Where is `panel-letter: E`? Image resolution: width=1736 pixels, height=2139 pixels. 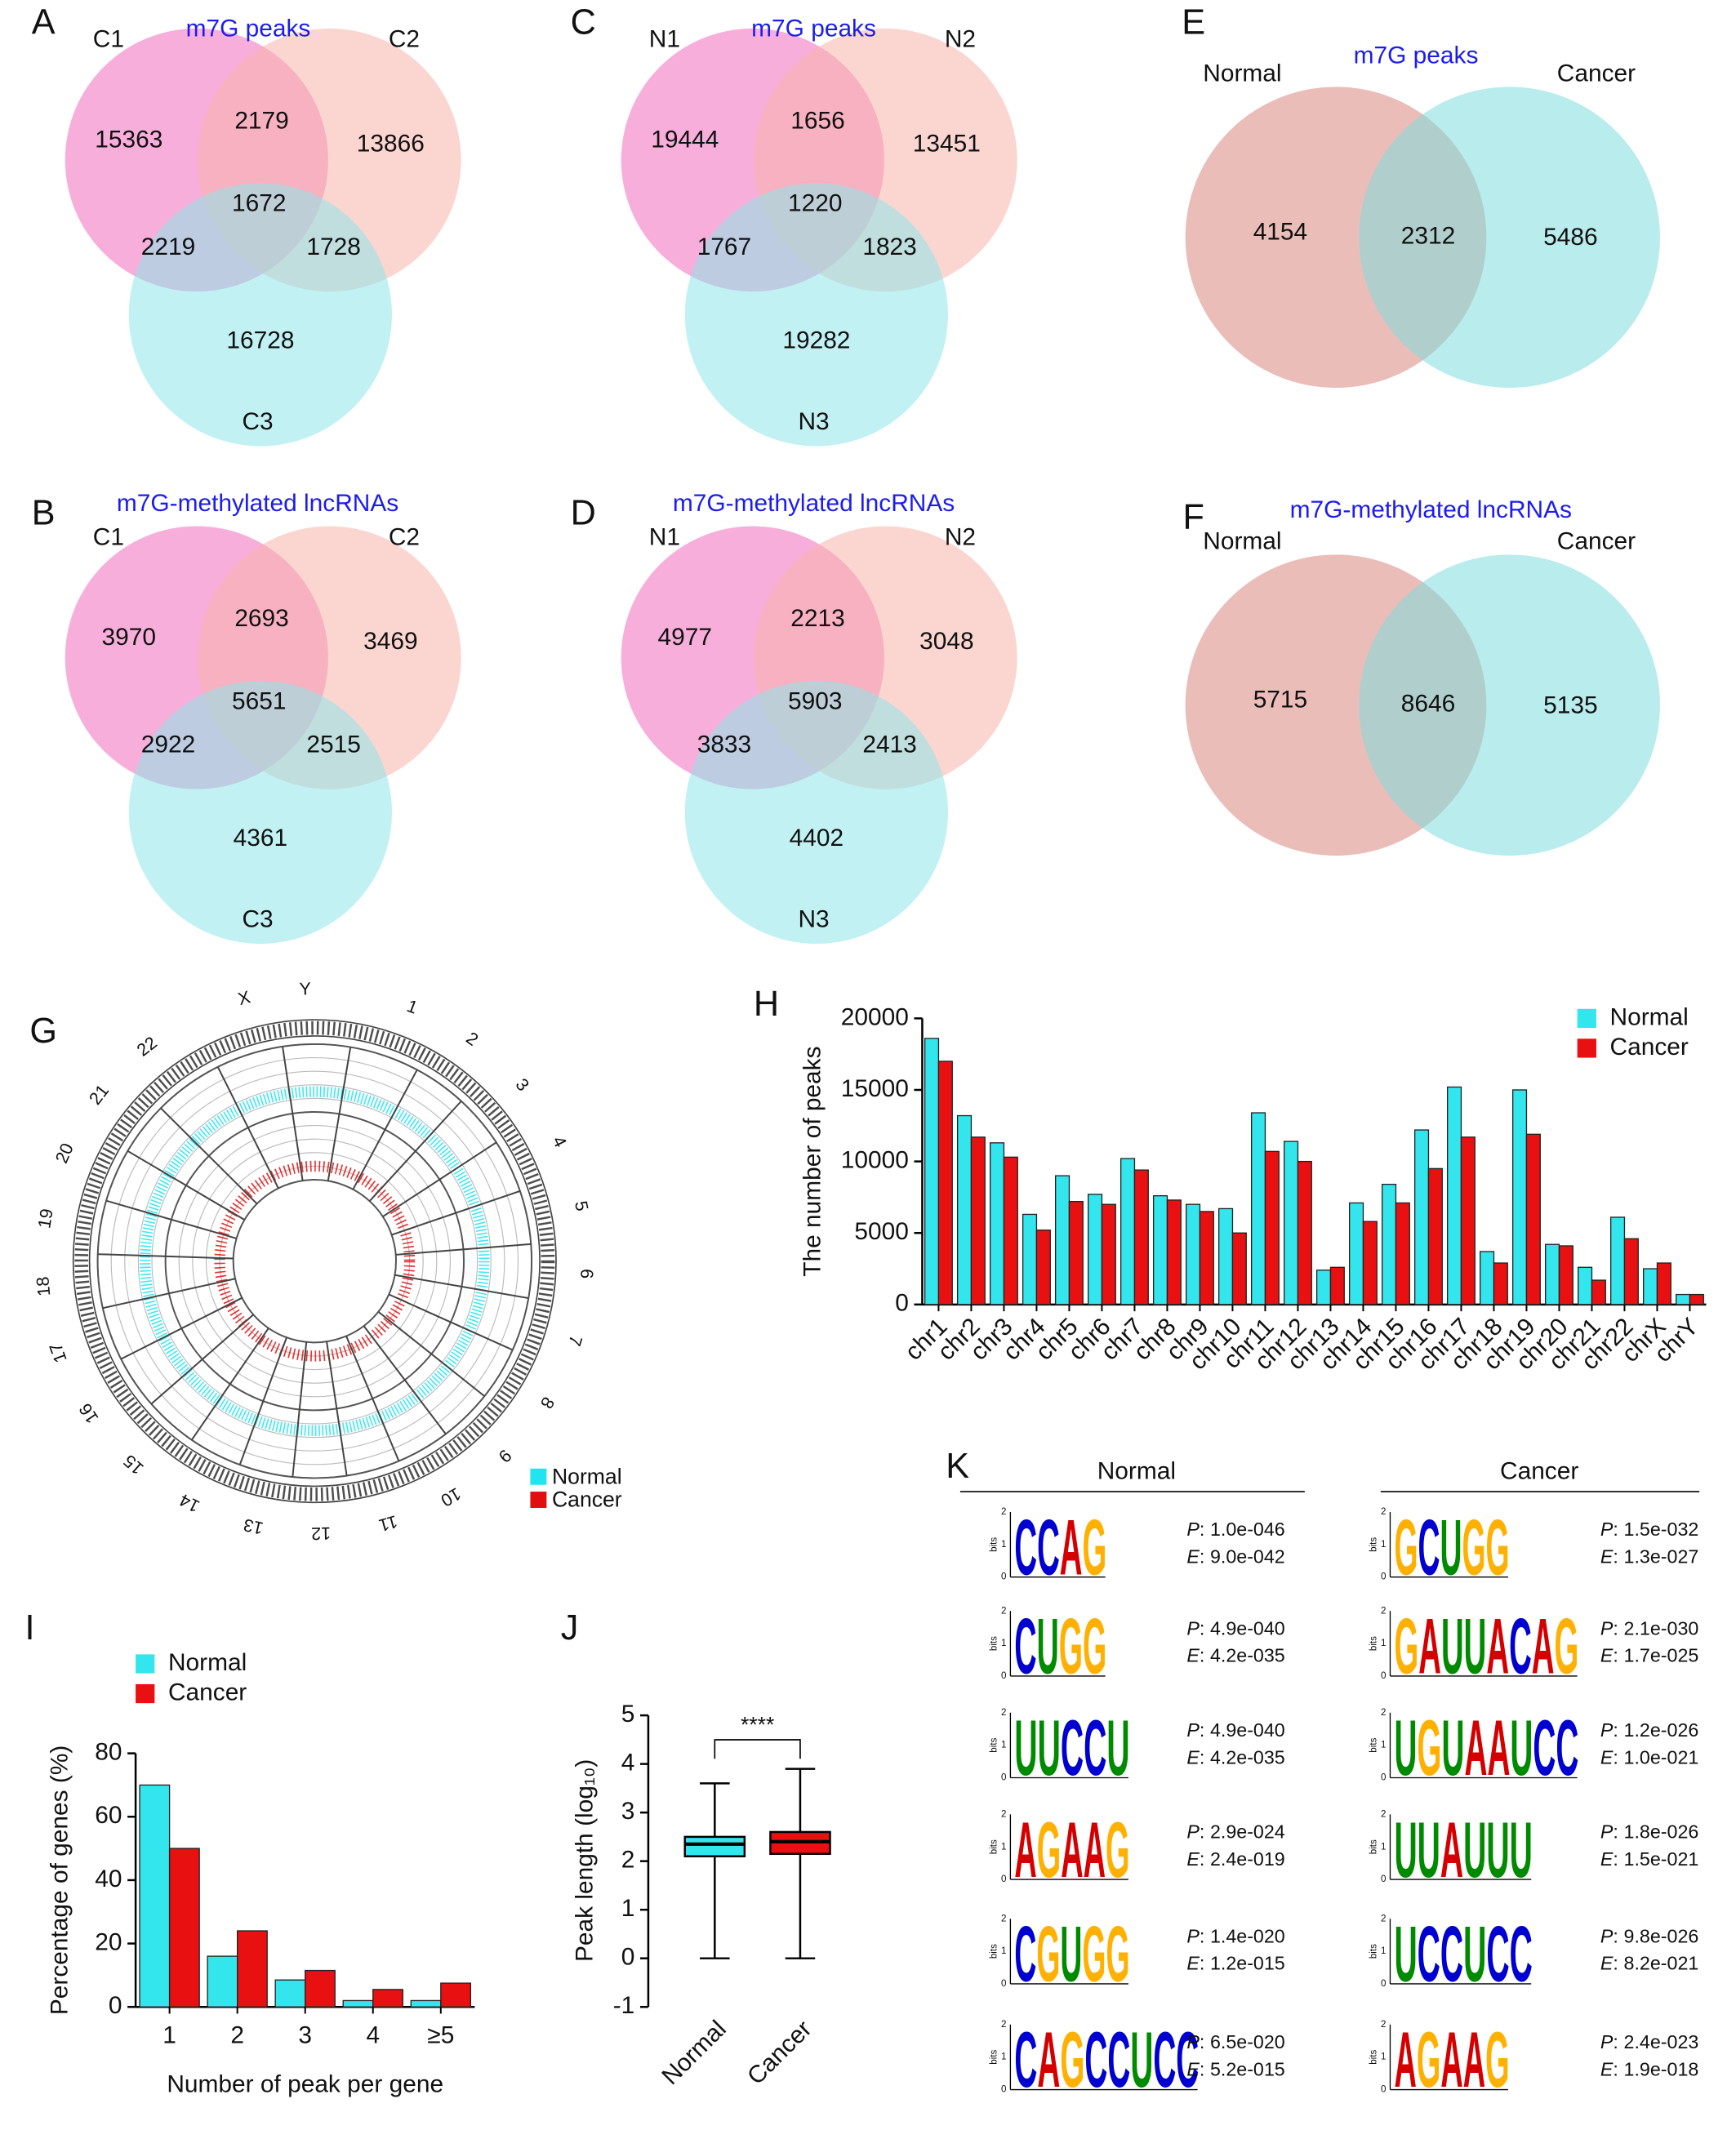
panel-letter: E is located at coordinates (1193, 22).